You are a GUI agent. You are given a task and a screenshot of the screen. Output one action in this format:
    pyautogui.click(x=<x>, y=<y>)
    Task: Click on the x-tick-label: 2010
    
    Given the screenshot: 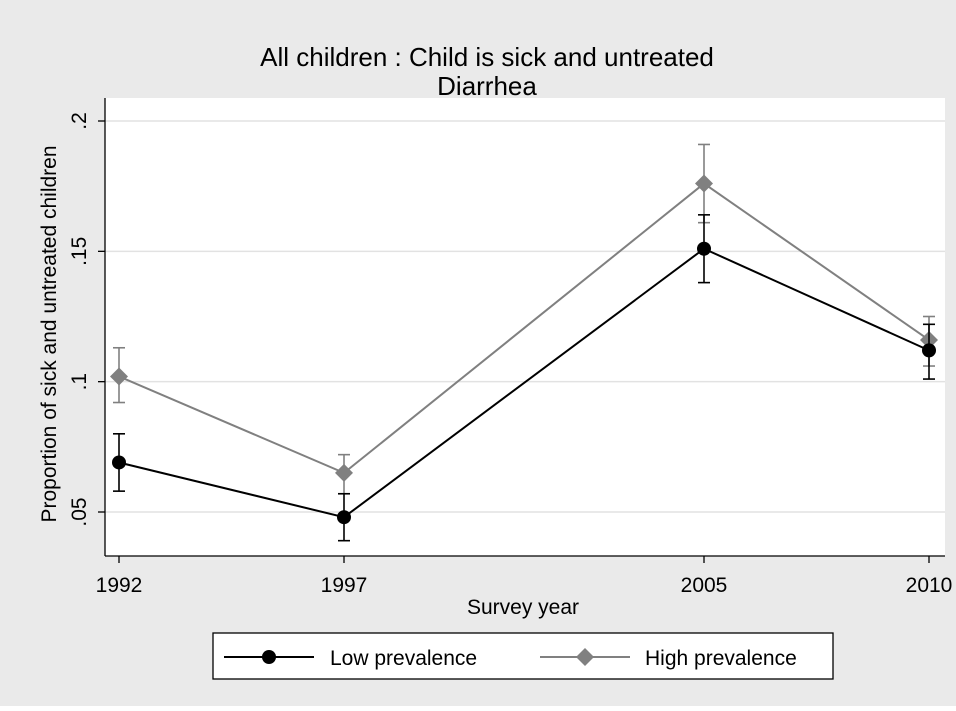 What is the action you would take?
    pyautogui.click(x=929, y=585)
    